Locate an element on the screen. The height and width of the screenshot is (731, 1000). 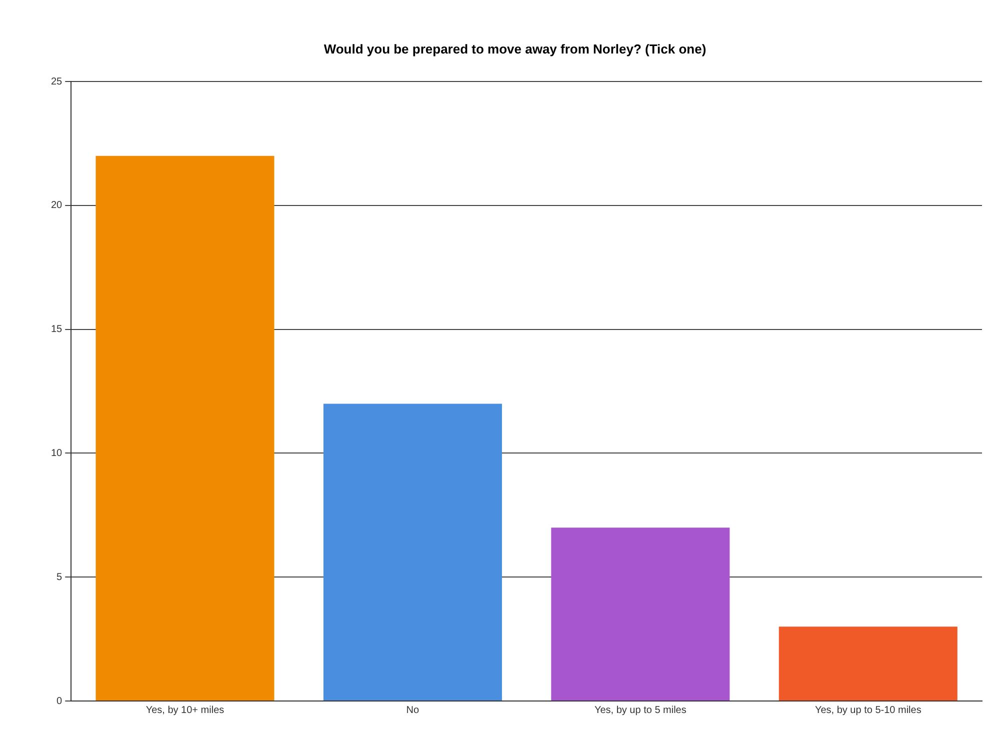
y-tick-label: 15 is located at coordinates (57, 330).